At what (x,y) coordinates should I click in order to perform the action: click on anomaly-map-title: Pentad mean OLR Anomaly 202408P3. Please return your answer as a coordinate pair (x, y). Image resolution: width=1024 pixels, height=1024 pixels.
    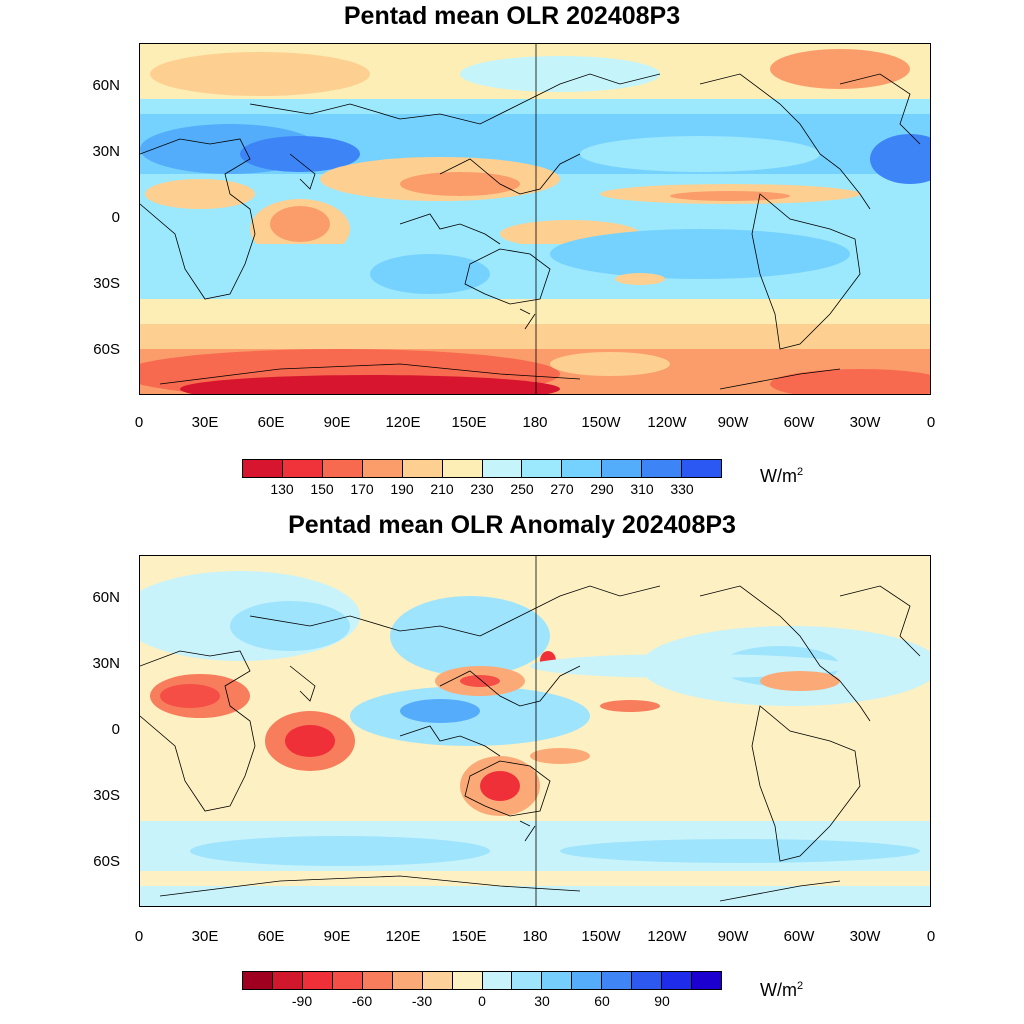
    Looking at the image, I should click on (512, 525).